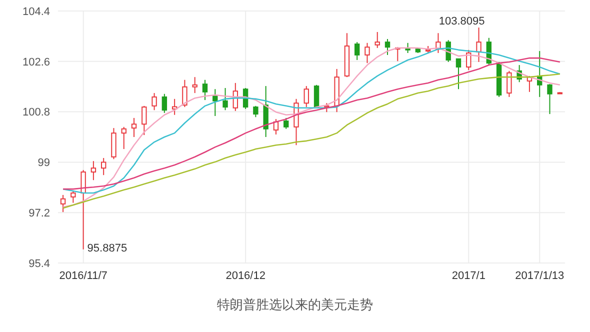 The width and height of the screenshot is (590, 332). Describe the element at coordinates (469, 276) in the screenshot. I see `x-tick-label: 2017/1` at that location.